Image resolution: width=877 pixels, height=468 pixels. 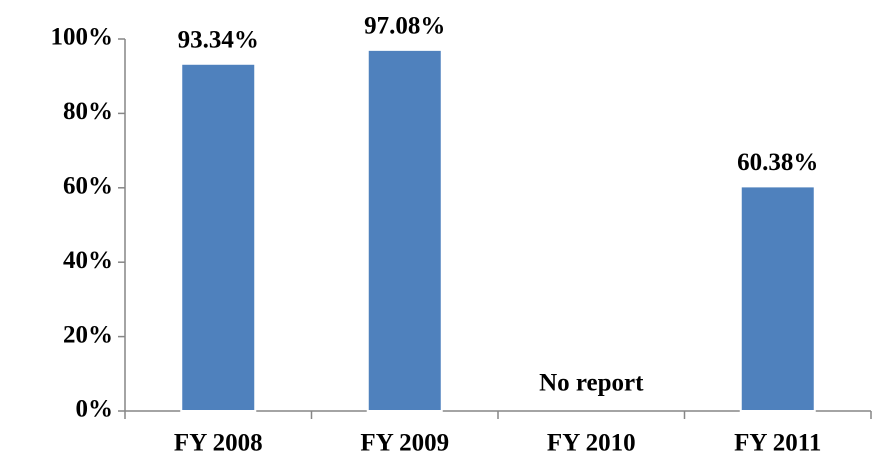 I want to click on data-label: 60.38%, so click(x=777, y=162).